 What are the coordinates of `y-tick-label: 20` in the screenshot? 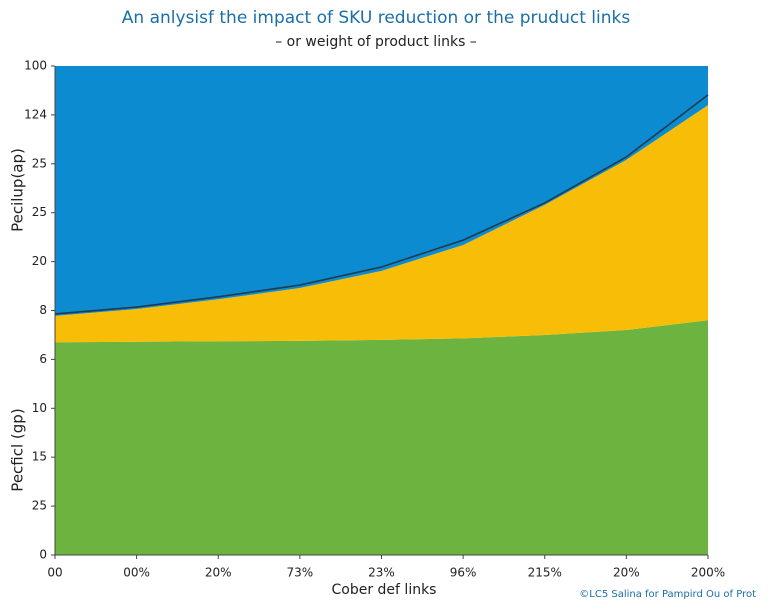 It's located at (39, 261).